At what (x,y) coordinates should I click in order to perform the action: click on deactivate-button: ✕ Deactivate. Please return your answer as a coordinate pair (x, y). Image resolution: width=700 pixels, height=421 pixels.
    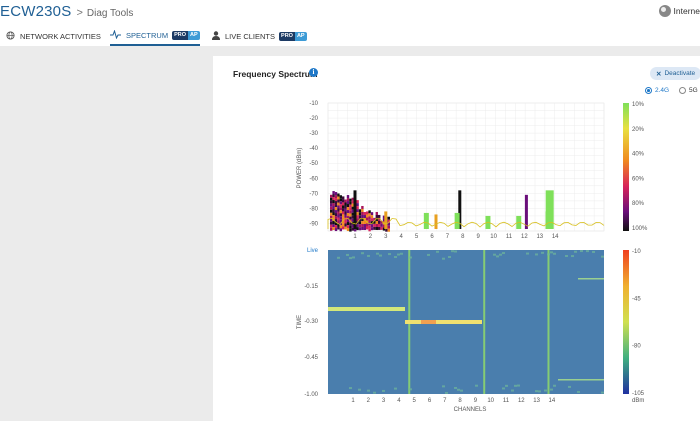
    Looking at the image, I should click on (675, 73).